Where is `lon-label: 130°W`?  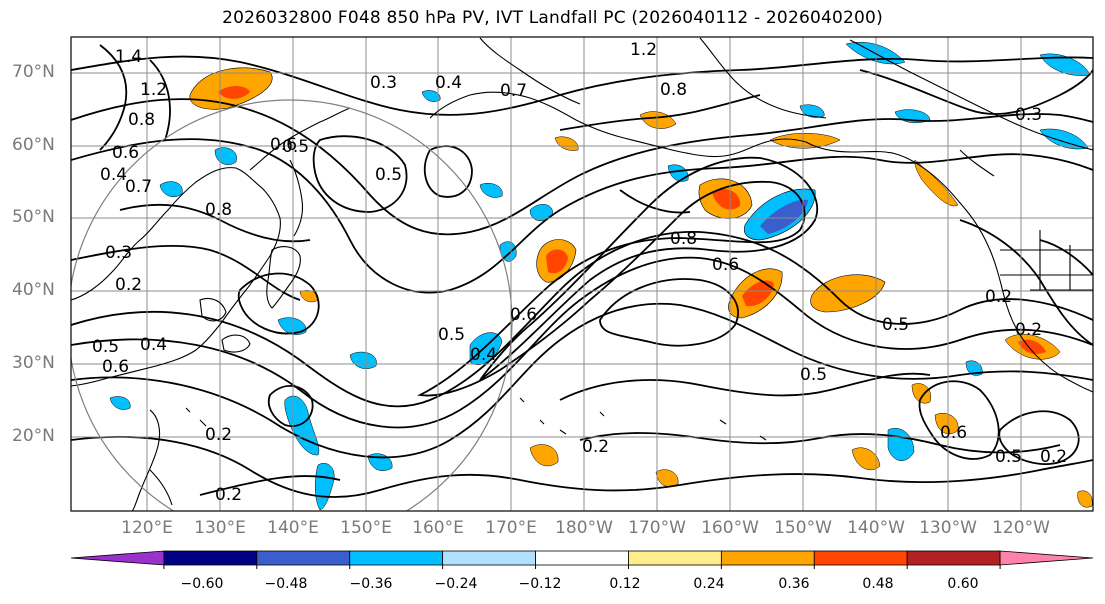 lon-label: 130°W is located at coordinates (948, 528).